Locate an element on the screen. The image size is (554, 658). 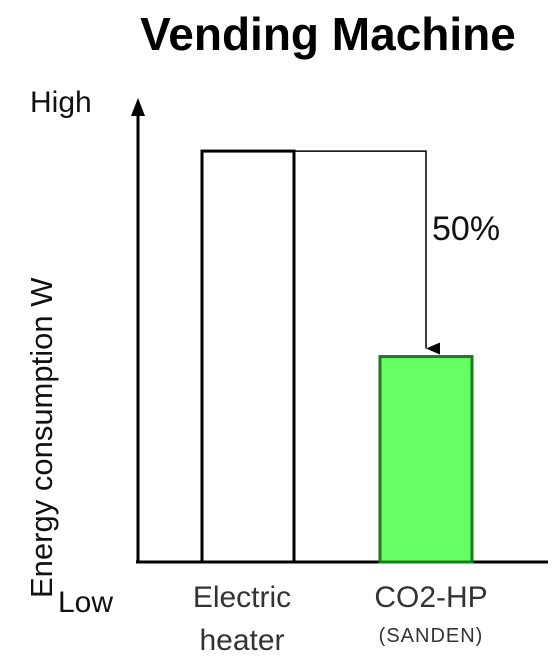
category-label-electric-line1: Electric is located at coordinates (242, 597).